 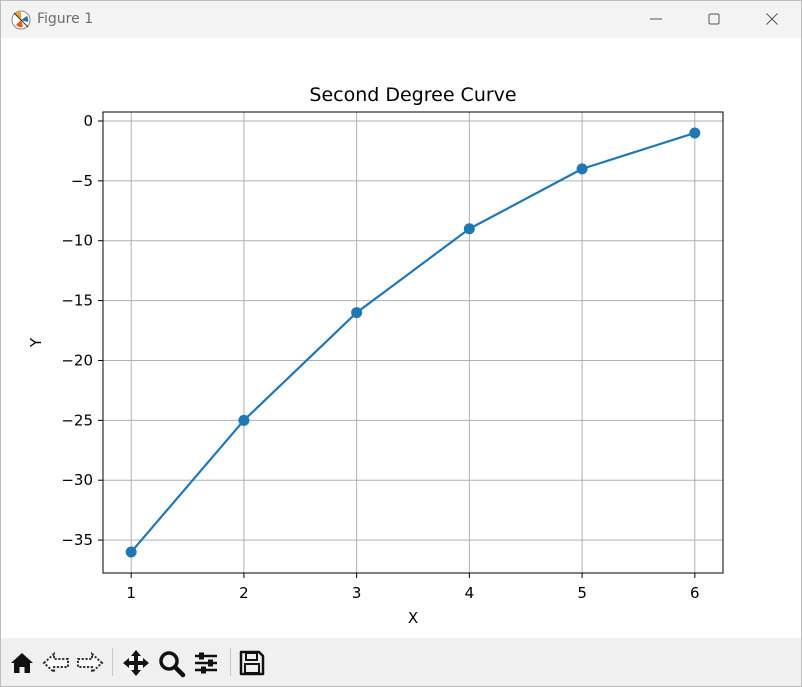 I want to click on minimize-button, so click(x=656, y=19).